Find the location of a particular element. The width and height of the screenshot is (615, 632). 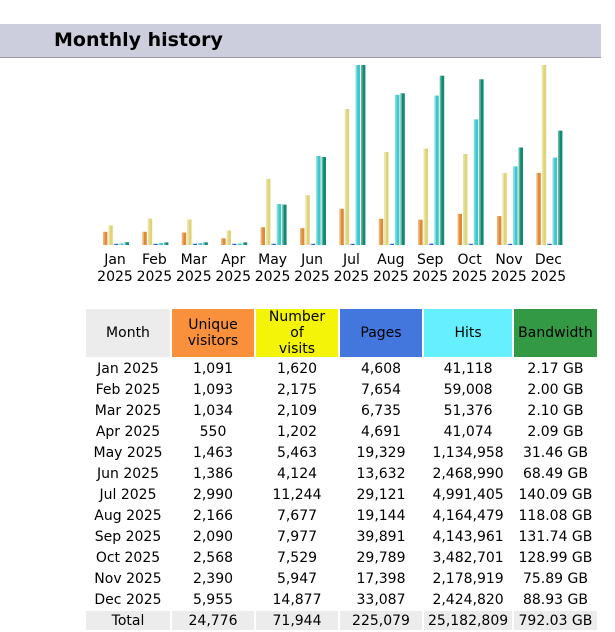

cell-visits: 14,877 is located at coordinates (297, 599).